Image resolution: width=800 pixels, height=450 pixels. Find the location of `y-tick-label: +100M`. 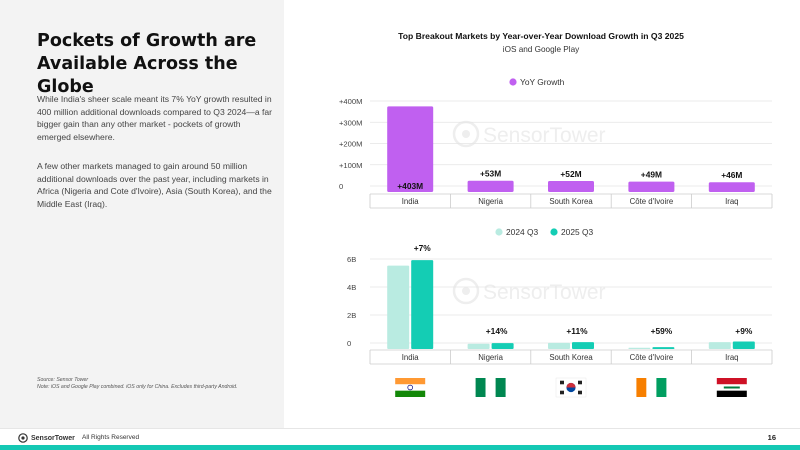

y-tick-label: +100M is located at coordinates (350, 165).